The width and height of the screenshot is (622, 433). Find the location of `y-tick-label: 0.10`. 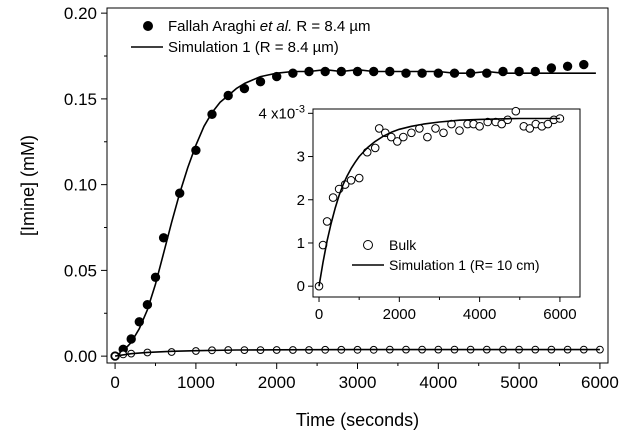

y-tick-label: 0.10 is located at coordinates (80, 185).